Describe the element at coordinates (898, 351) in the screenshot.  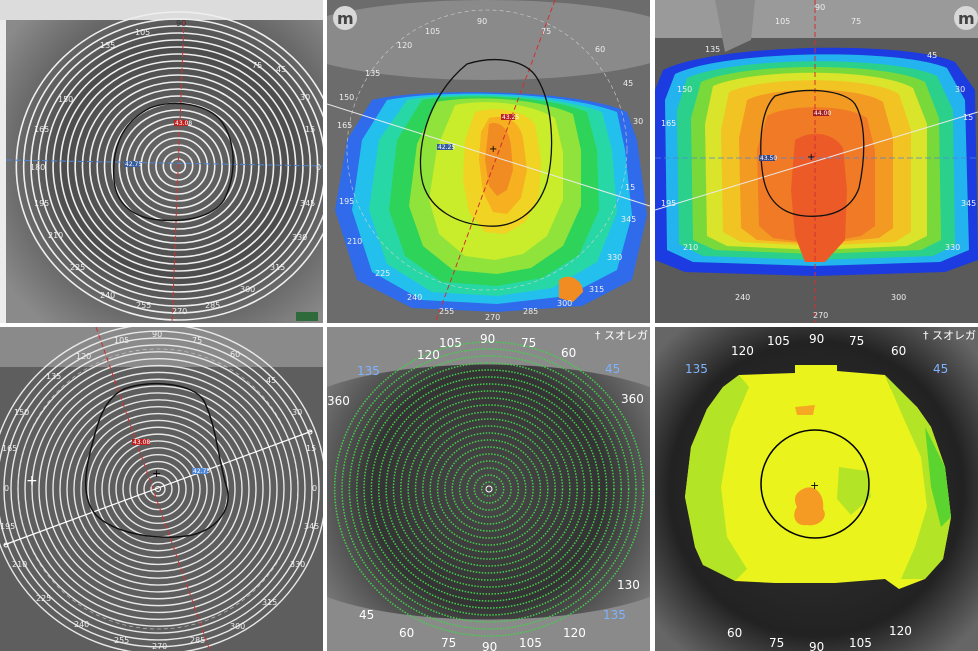
I see `tick-label: 60` at that location.